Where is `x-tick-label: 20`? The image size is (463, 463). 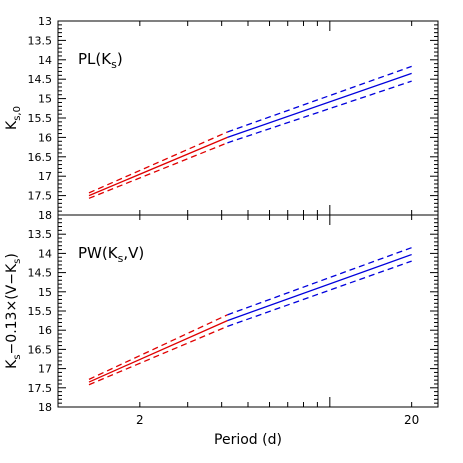
x-tick-label: 20 is located at coordinates (411, 420).